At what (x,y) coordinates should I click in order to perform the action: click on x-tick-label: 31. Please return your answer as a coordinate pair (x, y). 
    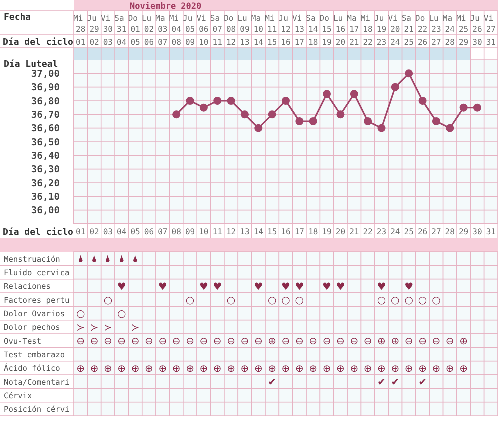
    Looking at the image, I should click on (491, 232).